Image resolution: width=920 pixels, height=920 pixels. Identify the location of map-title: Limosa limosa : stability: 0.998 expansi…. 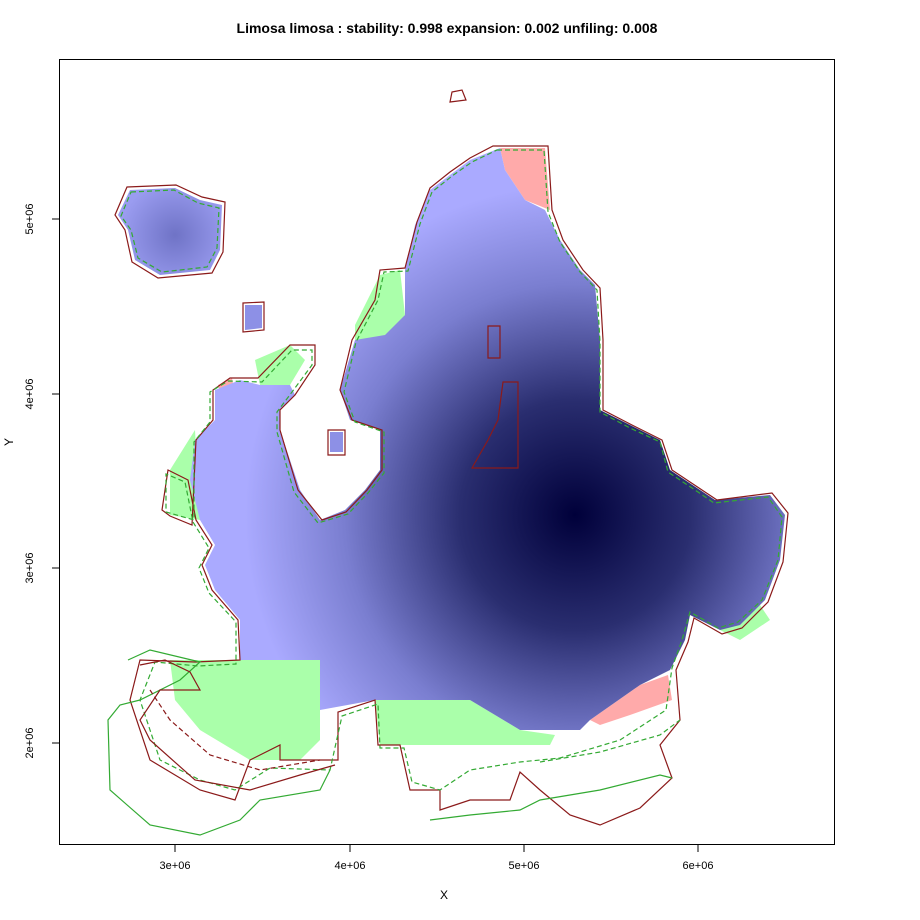
(447, 28).